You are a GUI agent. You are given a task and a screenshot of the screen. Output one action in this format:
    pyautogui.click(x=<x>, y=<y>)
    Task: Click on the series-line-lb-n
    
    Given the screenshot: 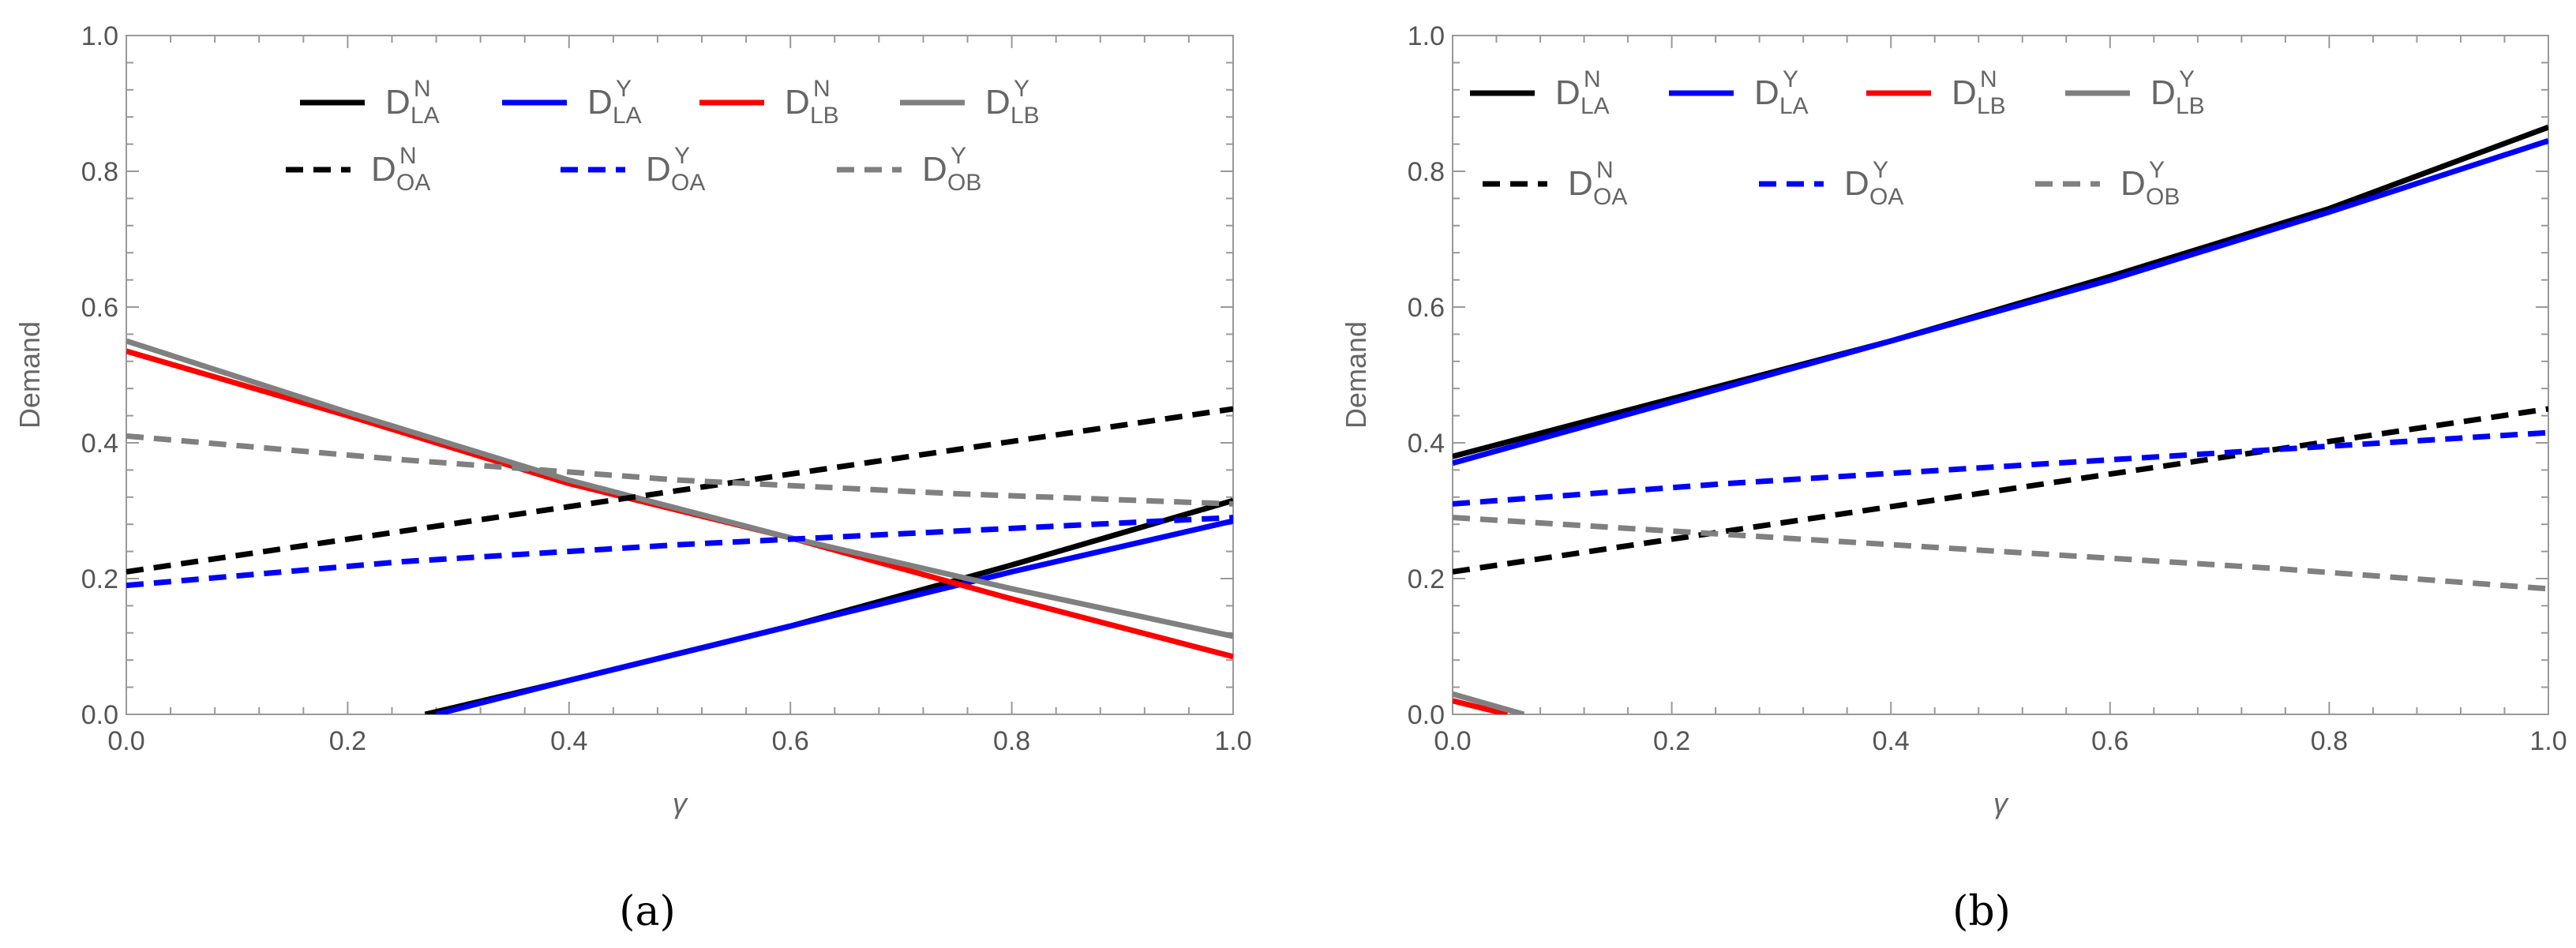 What is the action you would take?
    pyautogui.click(x=1481, y=706)
    